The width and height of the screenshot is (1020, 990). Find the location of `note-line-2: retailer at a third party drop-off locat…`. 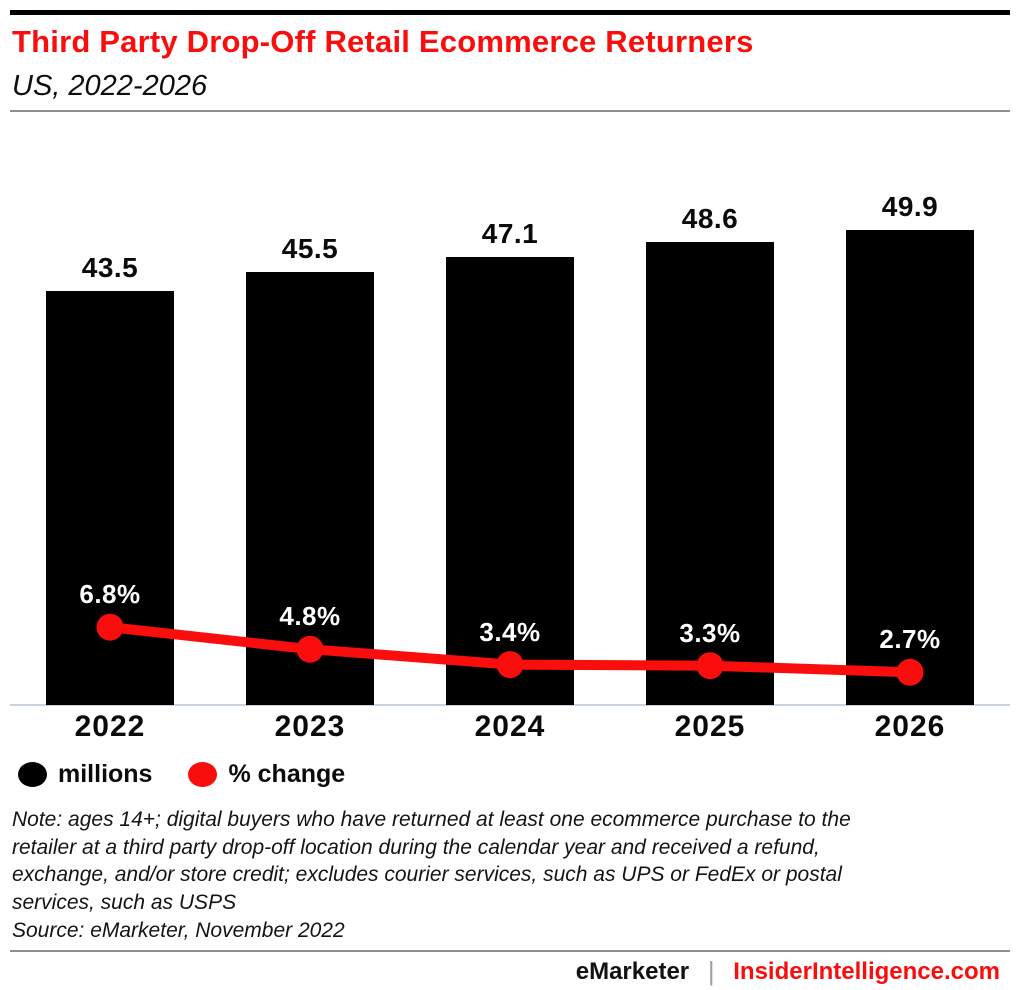

note-line-2: retailer at a third party drop-off locat… is located at coordinates (416, 847).